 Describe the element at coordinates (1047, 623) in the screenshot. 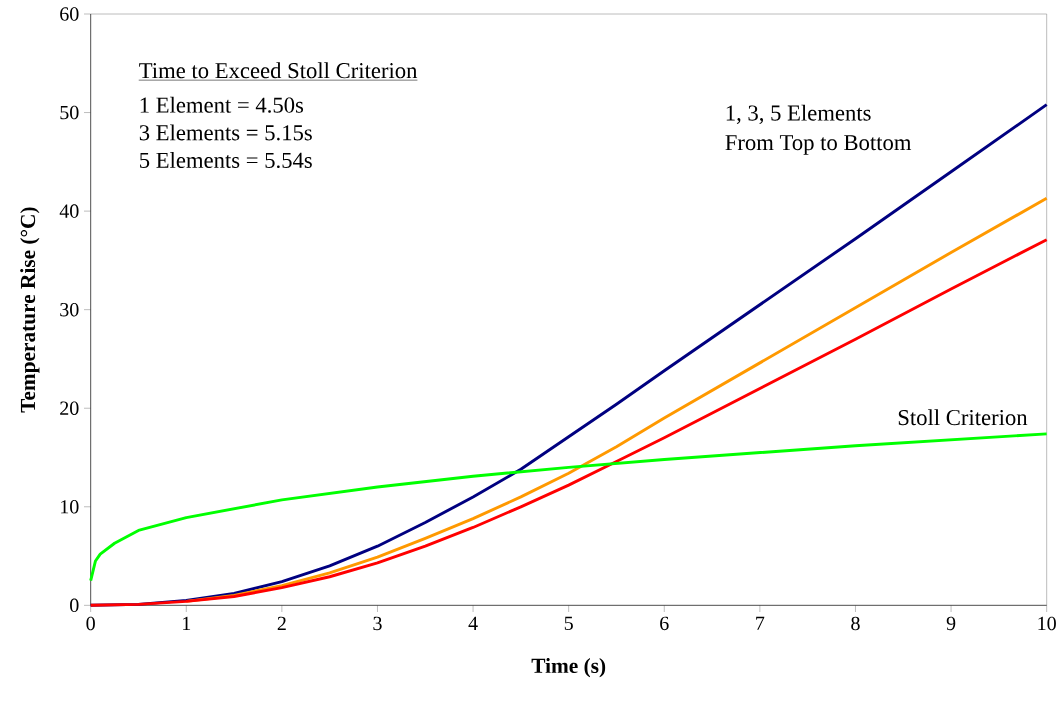

I see `x-tick-label: 10` at that location.